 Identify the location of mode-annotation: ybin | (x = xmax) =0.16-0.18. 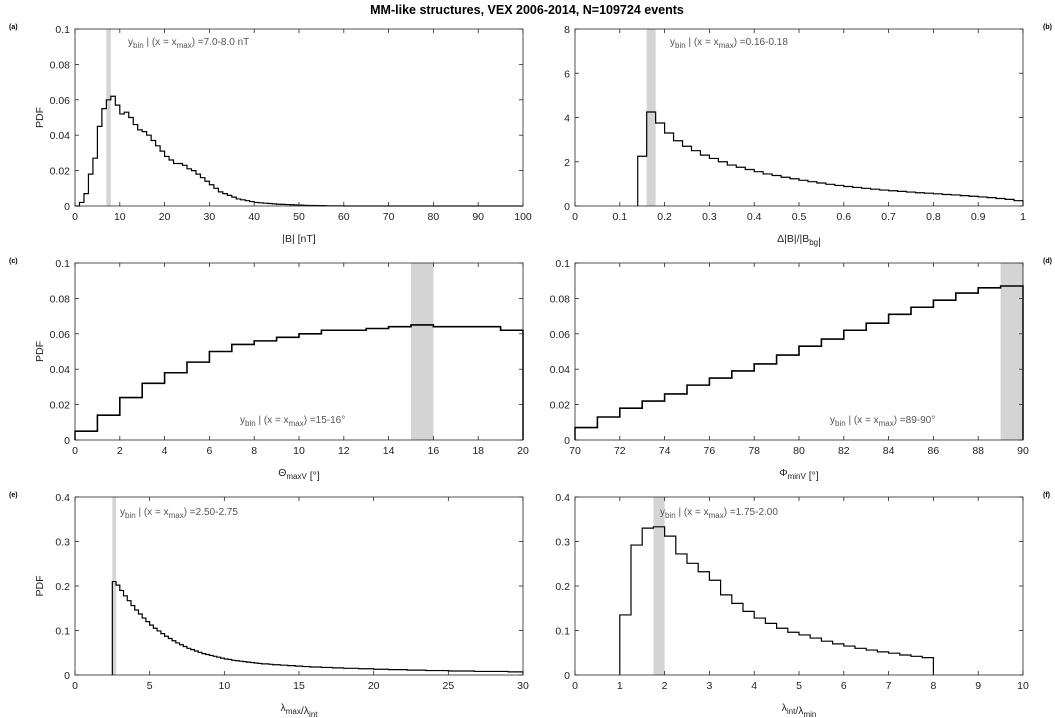
(729, 43).